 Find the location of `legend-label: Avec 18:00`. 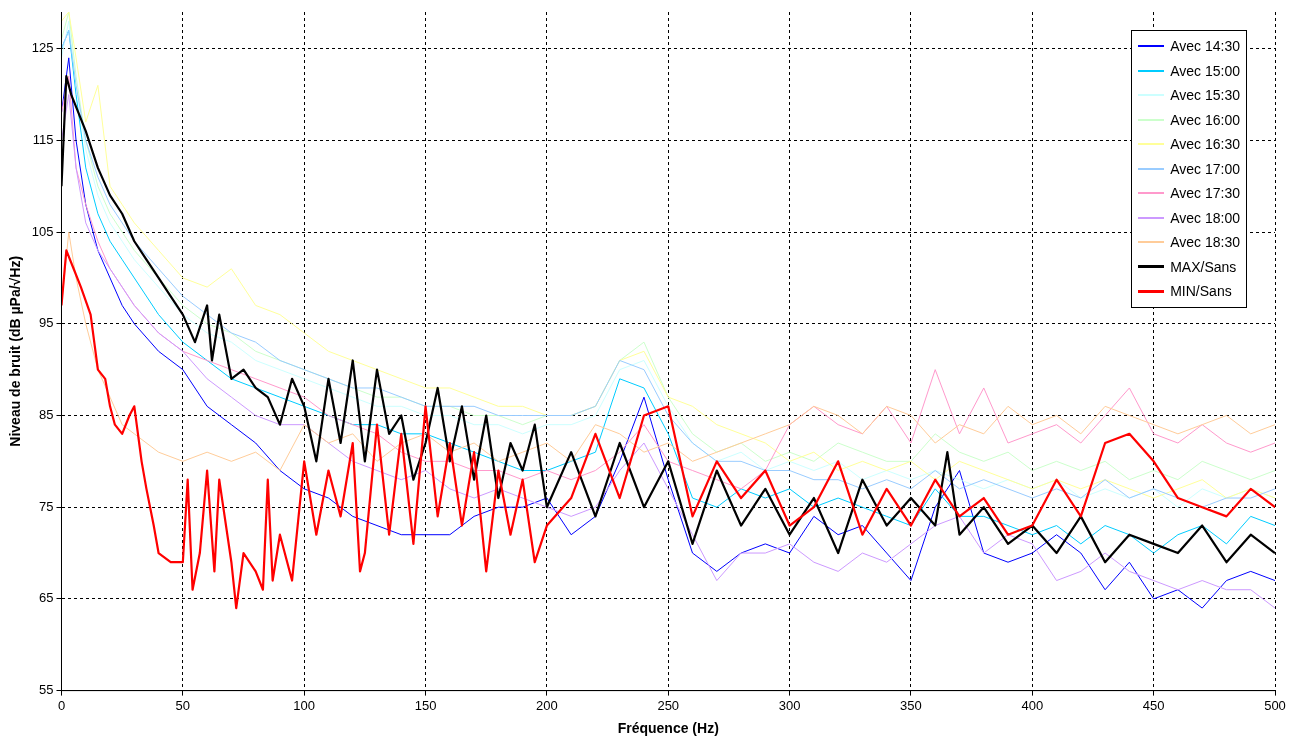

legend-label: Avec 18:00 is located at coordinates (1205, 217).